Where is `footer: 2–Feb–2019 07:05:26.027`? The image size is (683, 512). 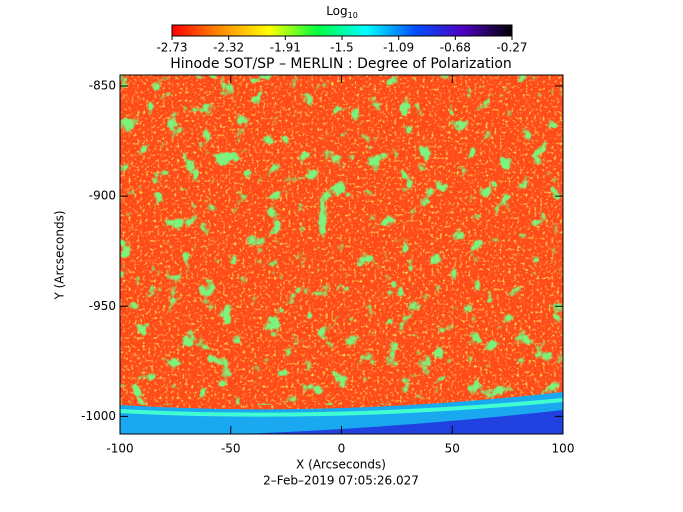 footer: 2–Feb–2019 07:05:26.027 is located at coordinates (341, 481).